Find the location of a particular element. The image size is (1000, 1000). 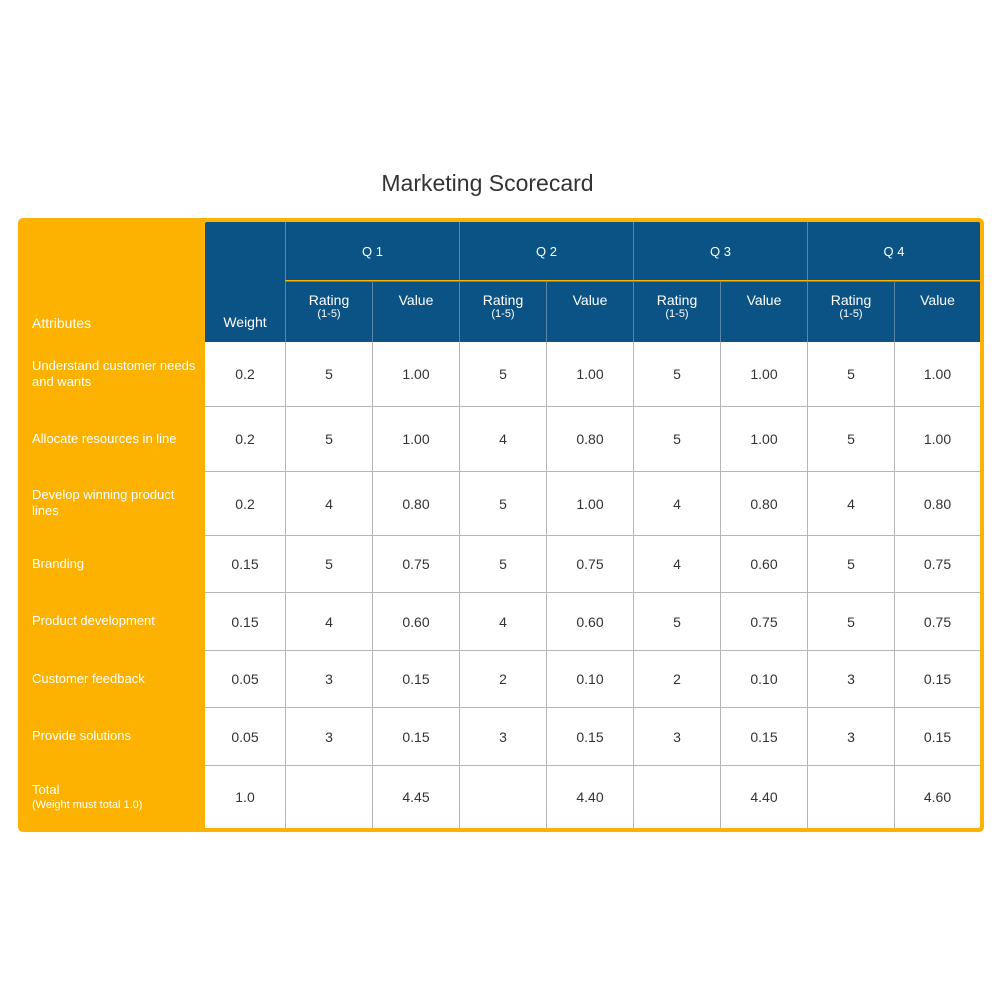

total-value-cell: 4.60 is located at coordinates (937, 796).